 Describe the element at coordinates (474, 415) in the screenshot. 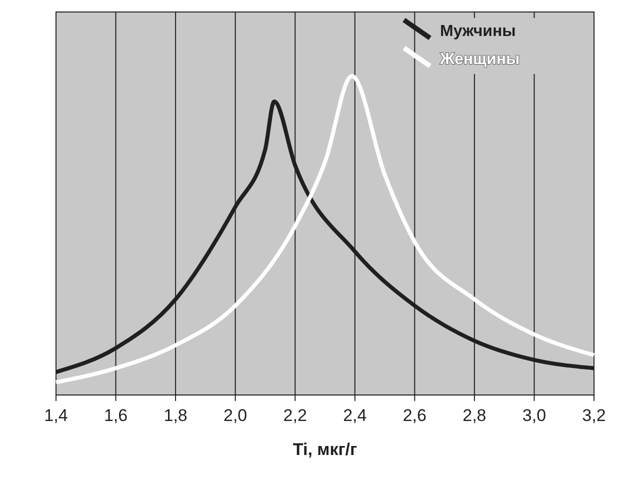

I see `x-tick-label: 2,8` at that location.